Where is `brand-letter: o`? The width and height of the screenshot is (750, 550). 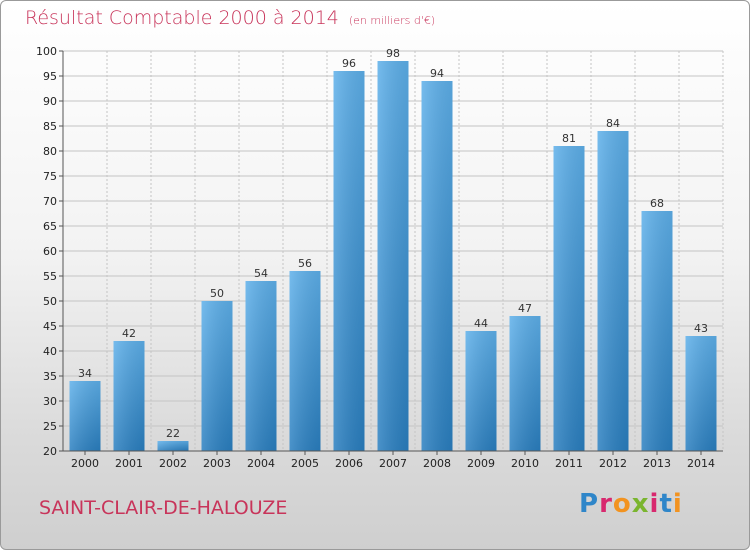 brand-letter: o is located at coordinates (622, 504).